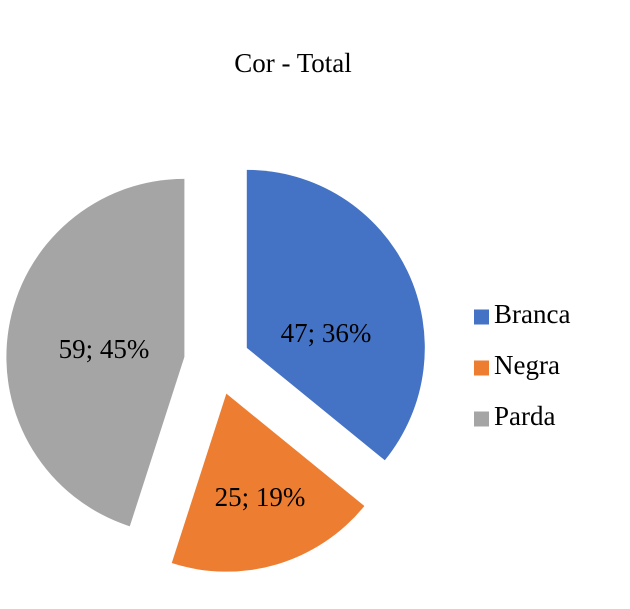 Image resolution: width=630 pixels, height=609 pixels. I want to click on legend-swatch-branca, so click(481, 317).